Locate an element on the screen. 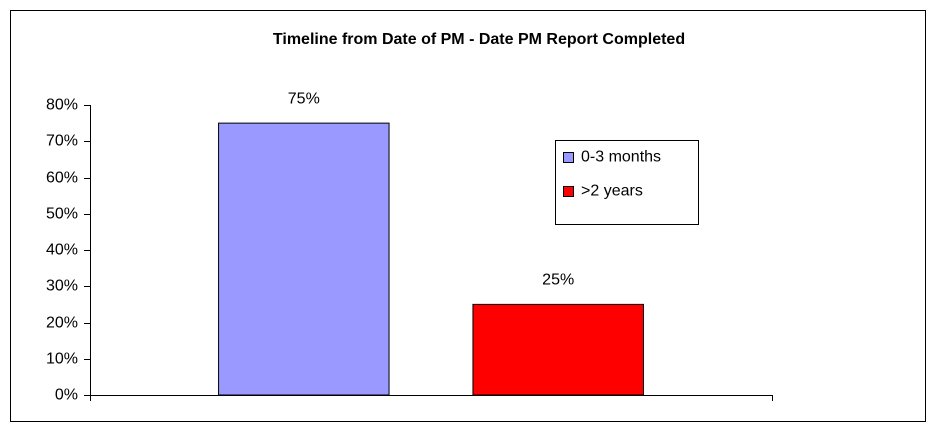 This screenshot has width=936, height=432. legend-label: 0-3 months is located at coordinates (621, 157).